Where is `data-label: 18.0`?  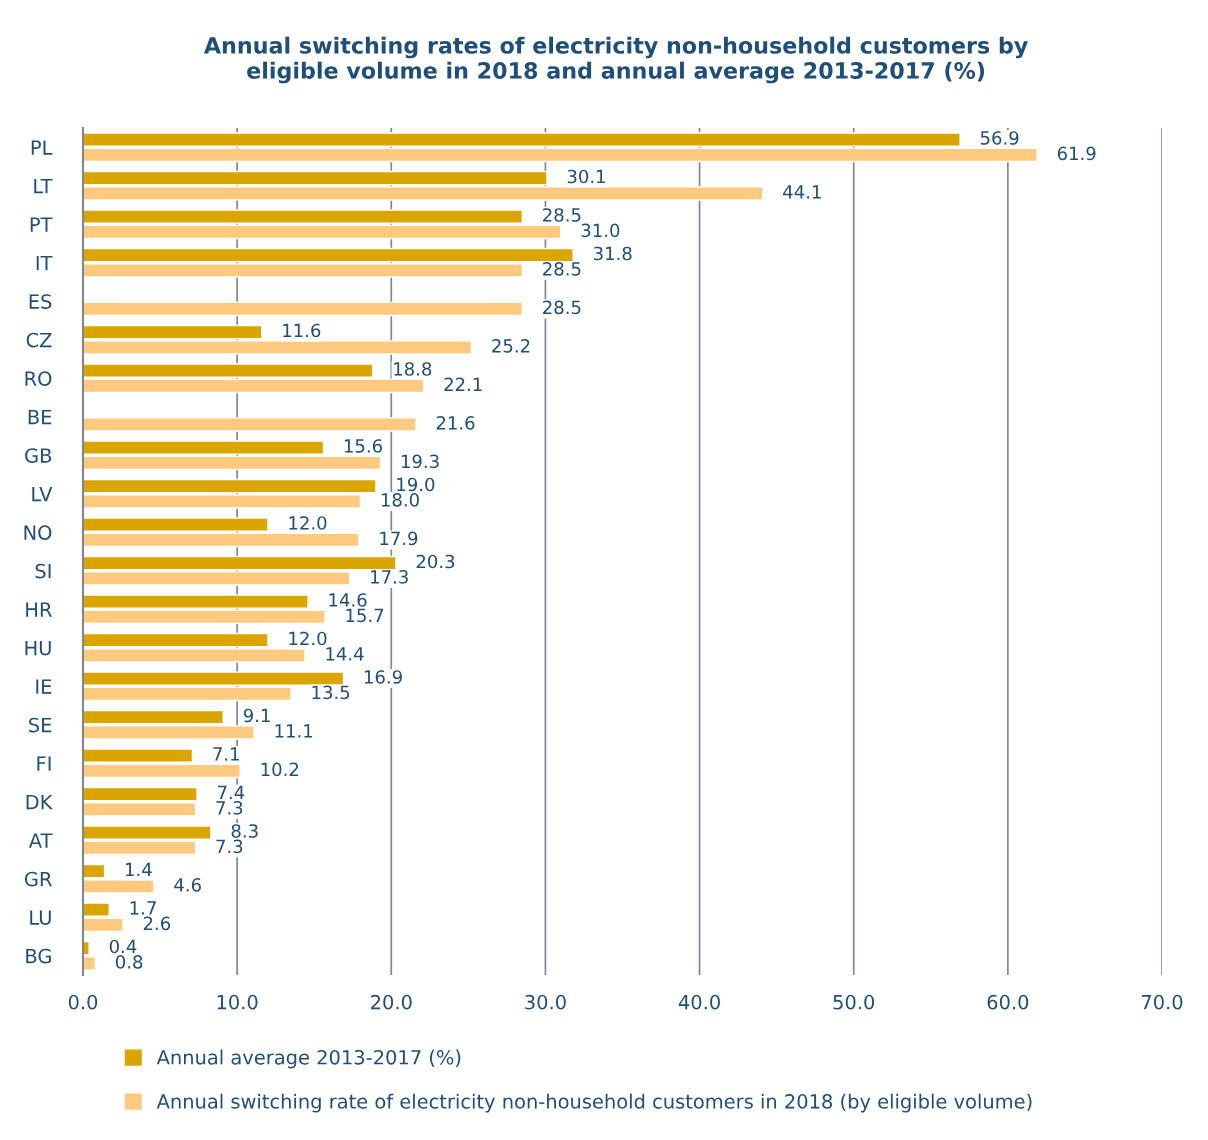 data-label: 18.0 is located at coordinates (400, 500).